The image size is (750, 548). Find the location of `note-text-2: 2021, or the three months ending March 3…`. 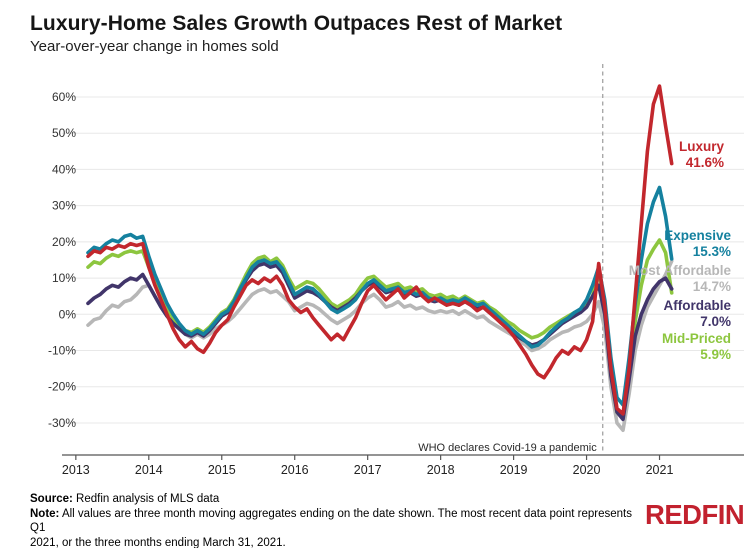

note-text-2: 2021, or the three months ending March 3… is located at coordinates (158, 542).